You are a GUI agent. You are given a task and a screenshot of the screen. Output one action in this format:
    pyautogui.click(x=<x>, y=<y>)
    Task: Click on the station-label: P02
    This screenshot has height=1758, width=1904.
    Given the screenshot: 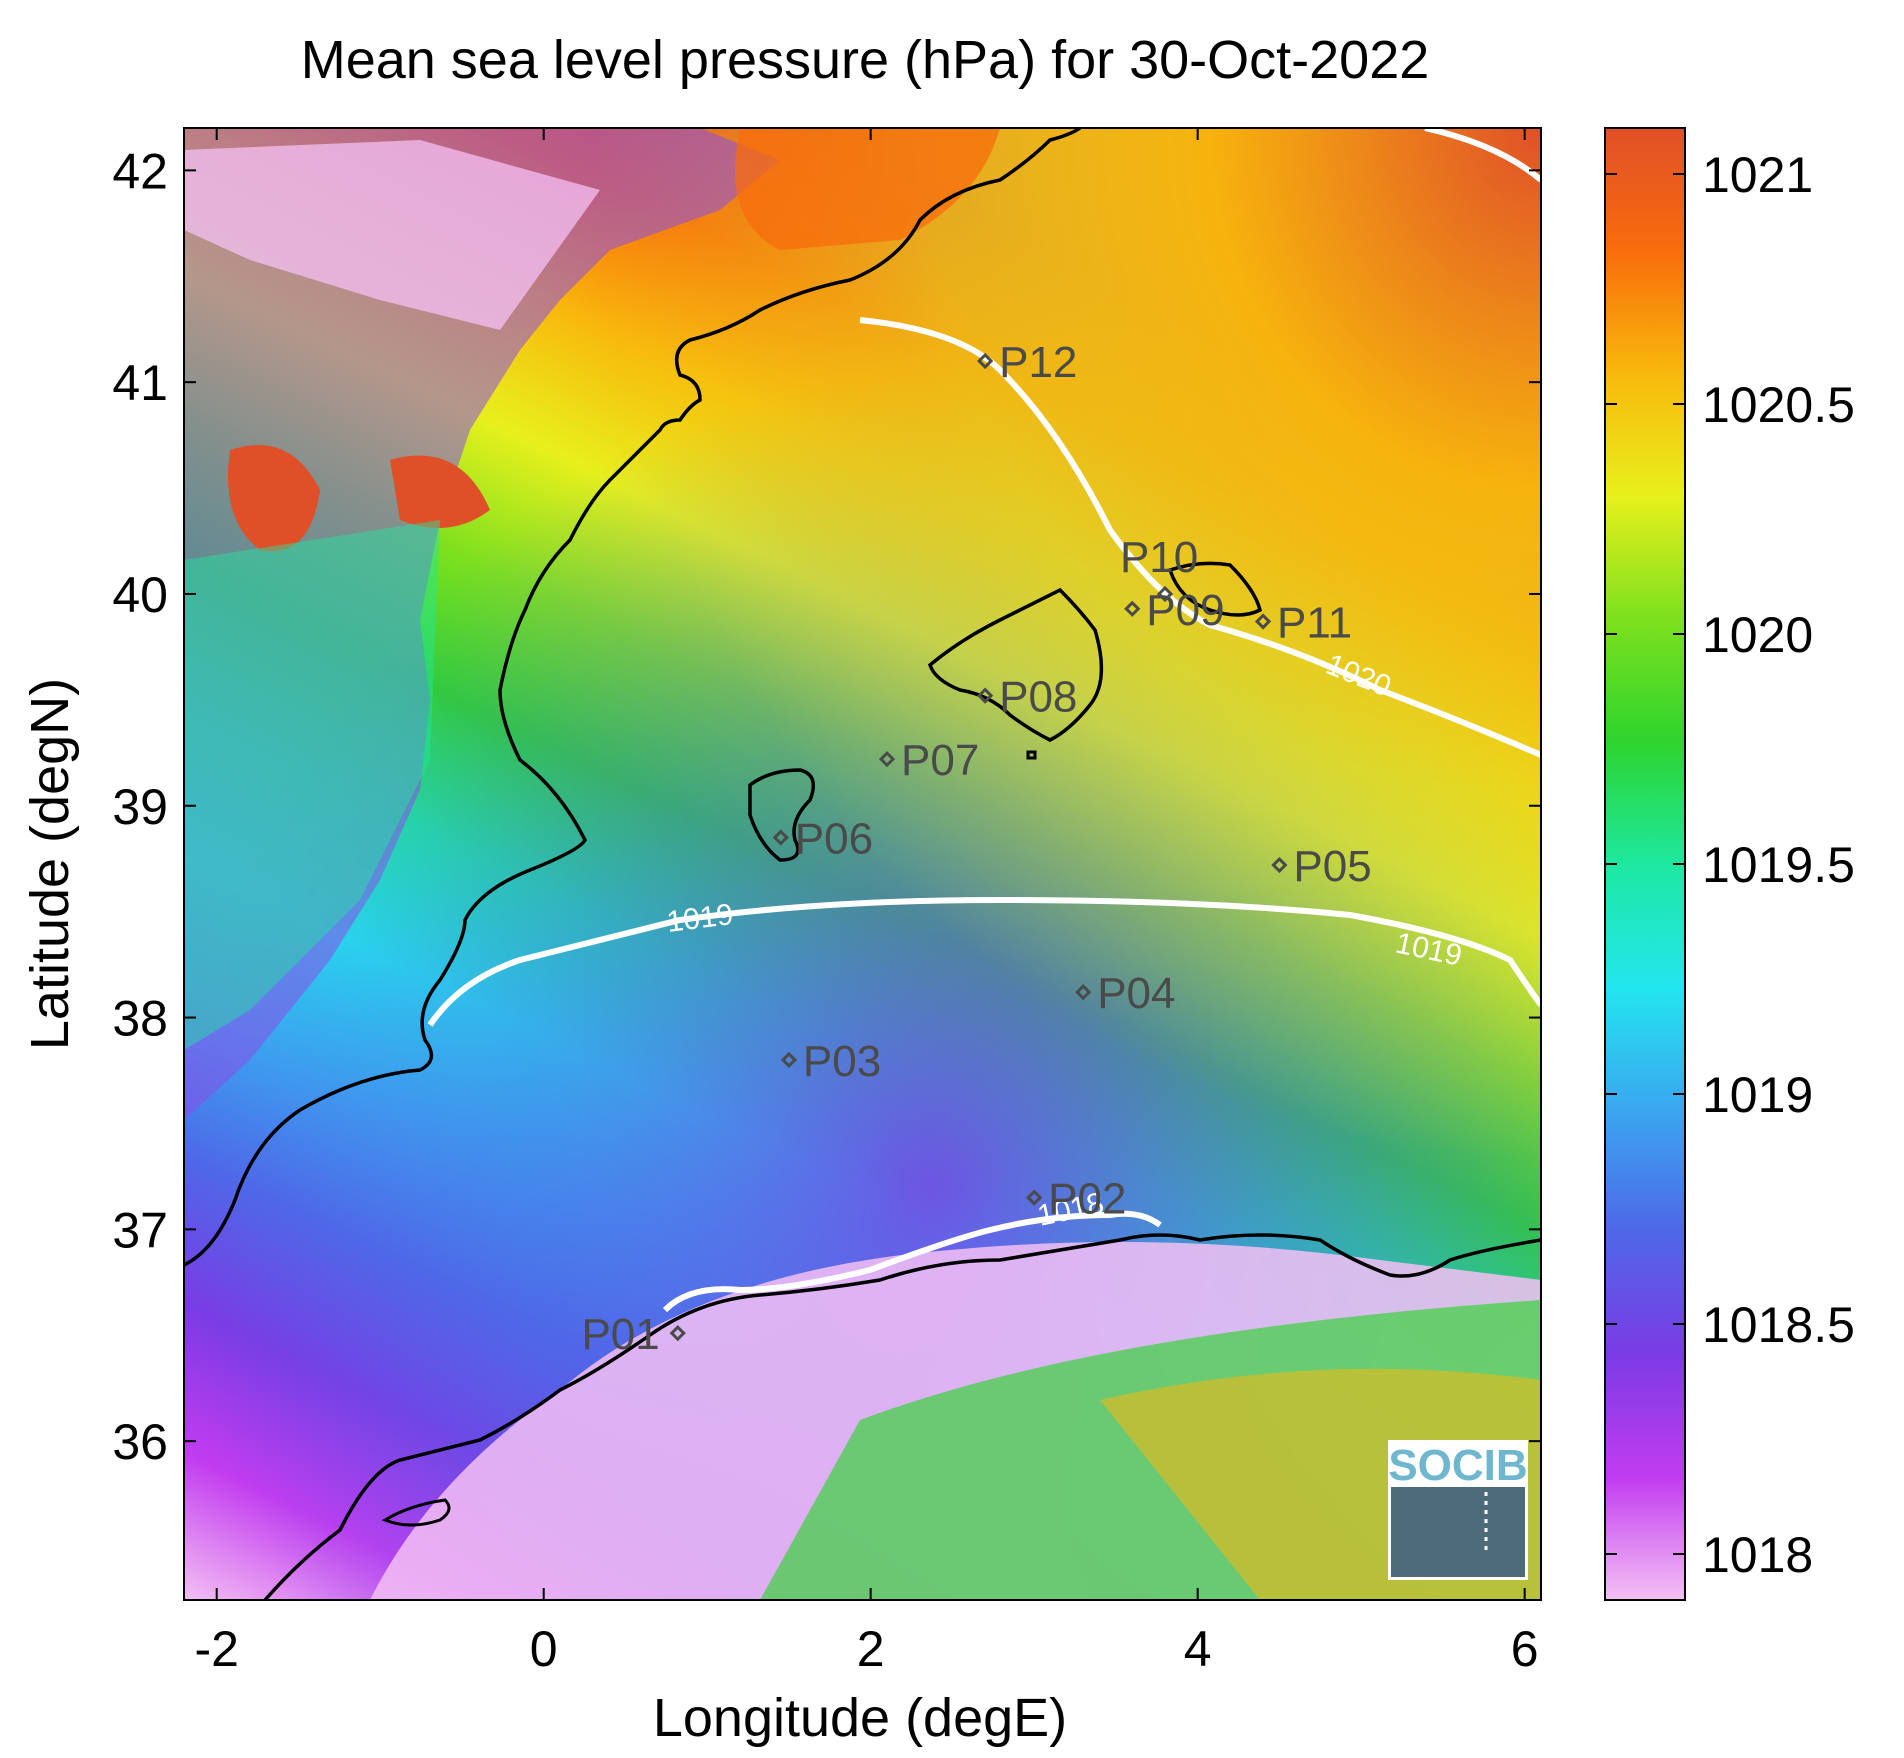 What is the action you would take?
    pyautogui.click(x=1087, y=1199)
    